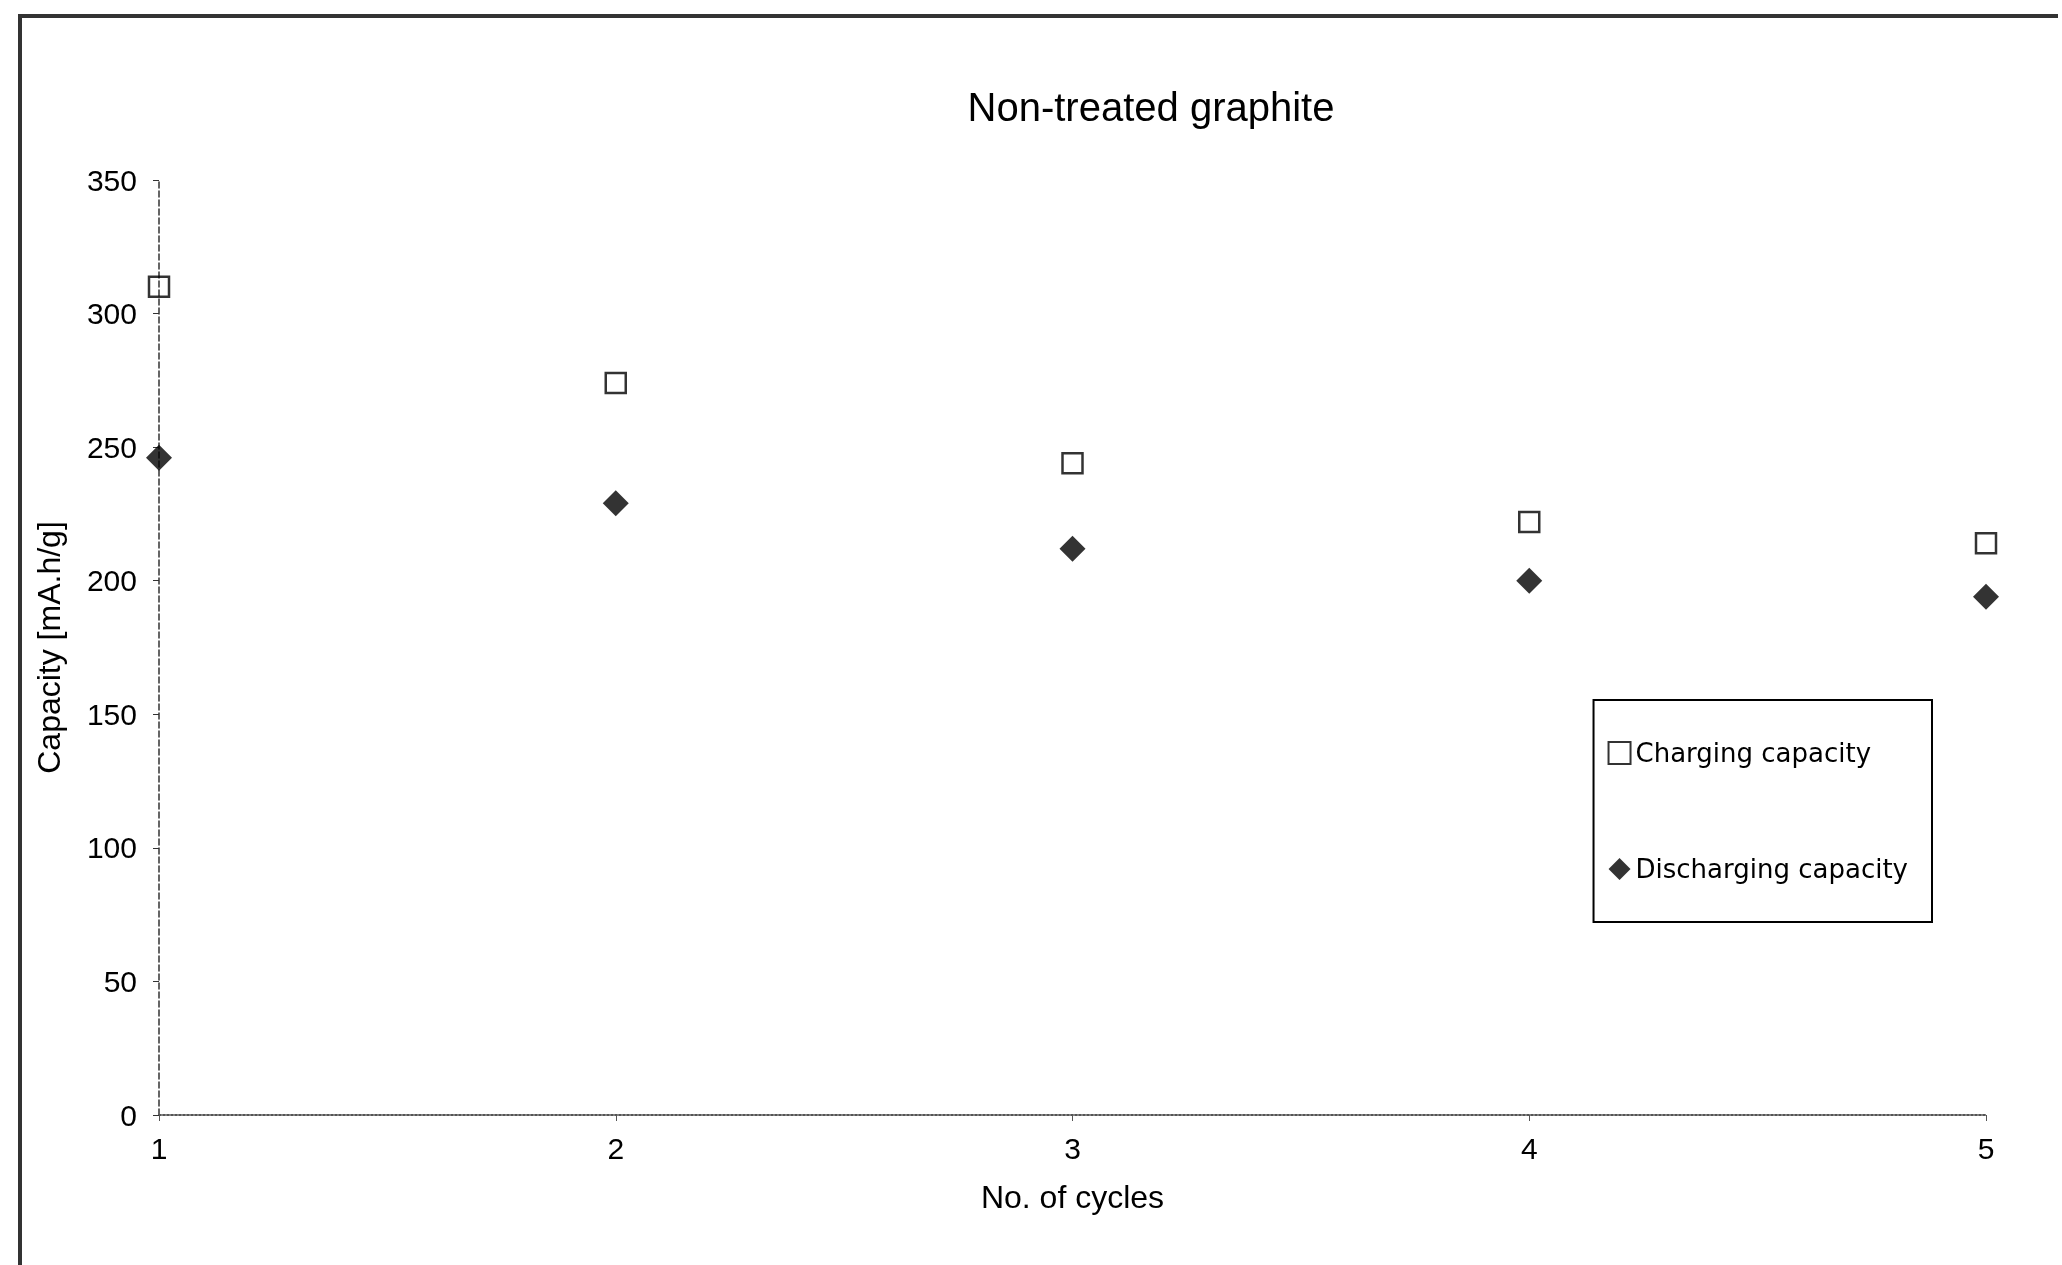 The width and height of the screenshot is (2062, 1265). Describe the element at coordinates (111, 581) in the screenshot. I see `y-tick-label: 200` at that location.